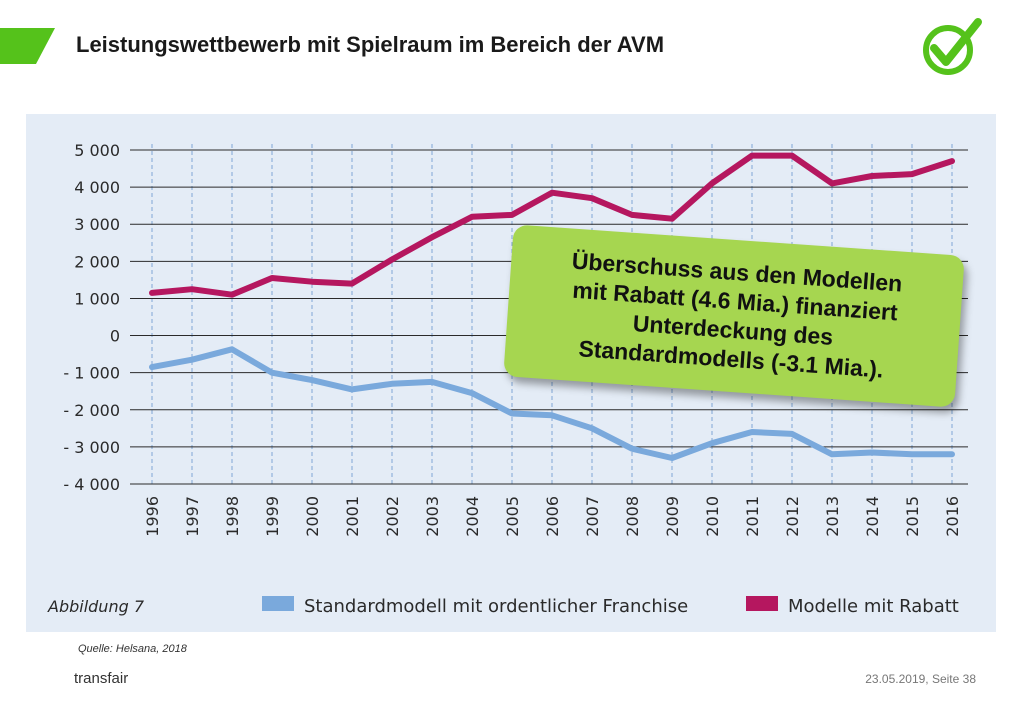 Image resolution: width=1024 pixels, height=709 pixels. I want to click on x-tick-label: 2007, so click(592, 516).